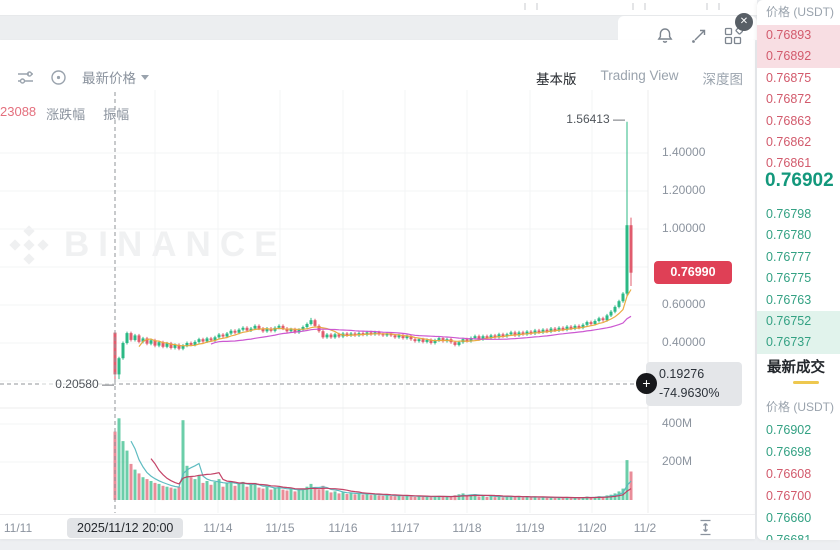 This screenshot has height=550, width=840. Describe the element at coordinates (145, 77) in the screenshot. I see `chevron-down-icon` at that location.